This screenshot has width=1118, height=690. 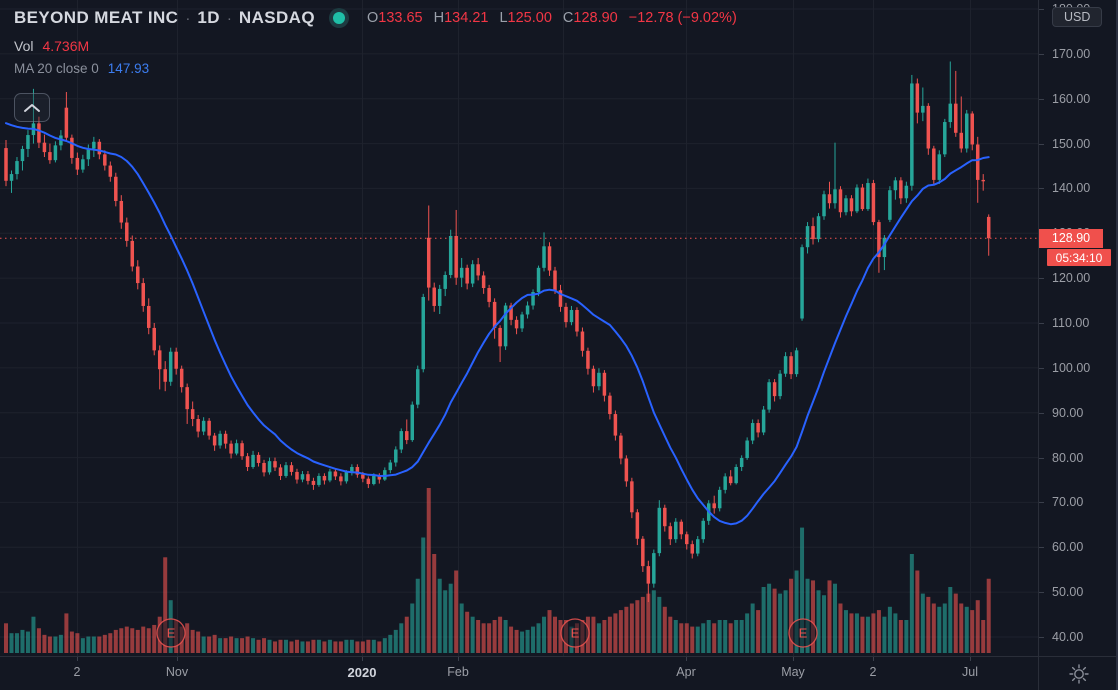 I want to click on volume-legend: Vol 4.736M, so click(x=375, y=47).